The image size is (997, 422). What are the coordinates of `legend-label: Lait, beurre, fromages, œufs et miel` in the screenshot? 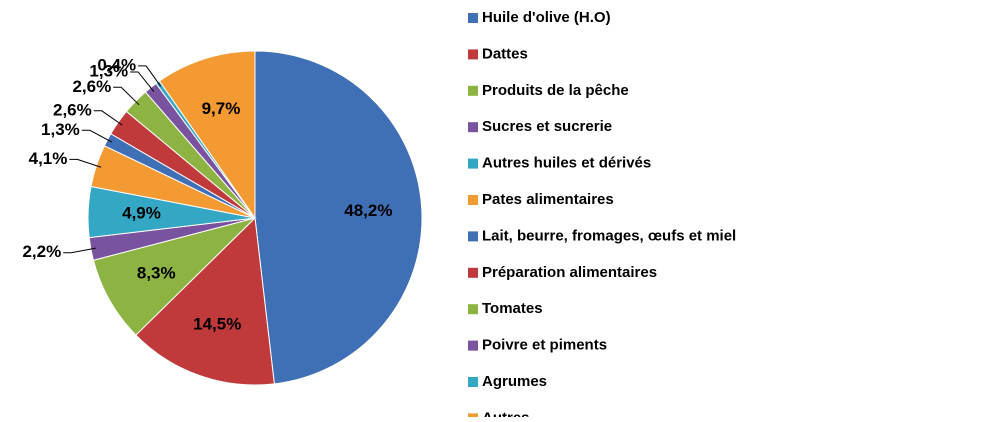 It's located at (609, 235).